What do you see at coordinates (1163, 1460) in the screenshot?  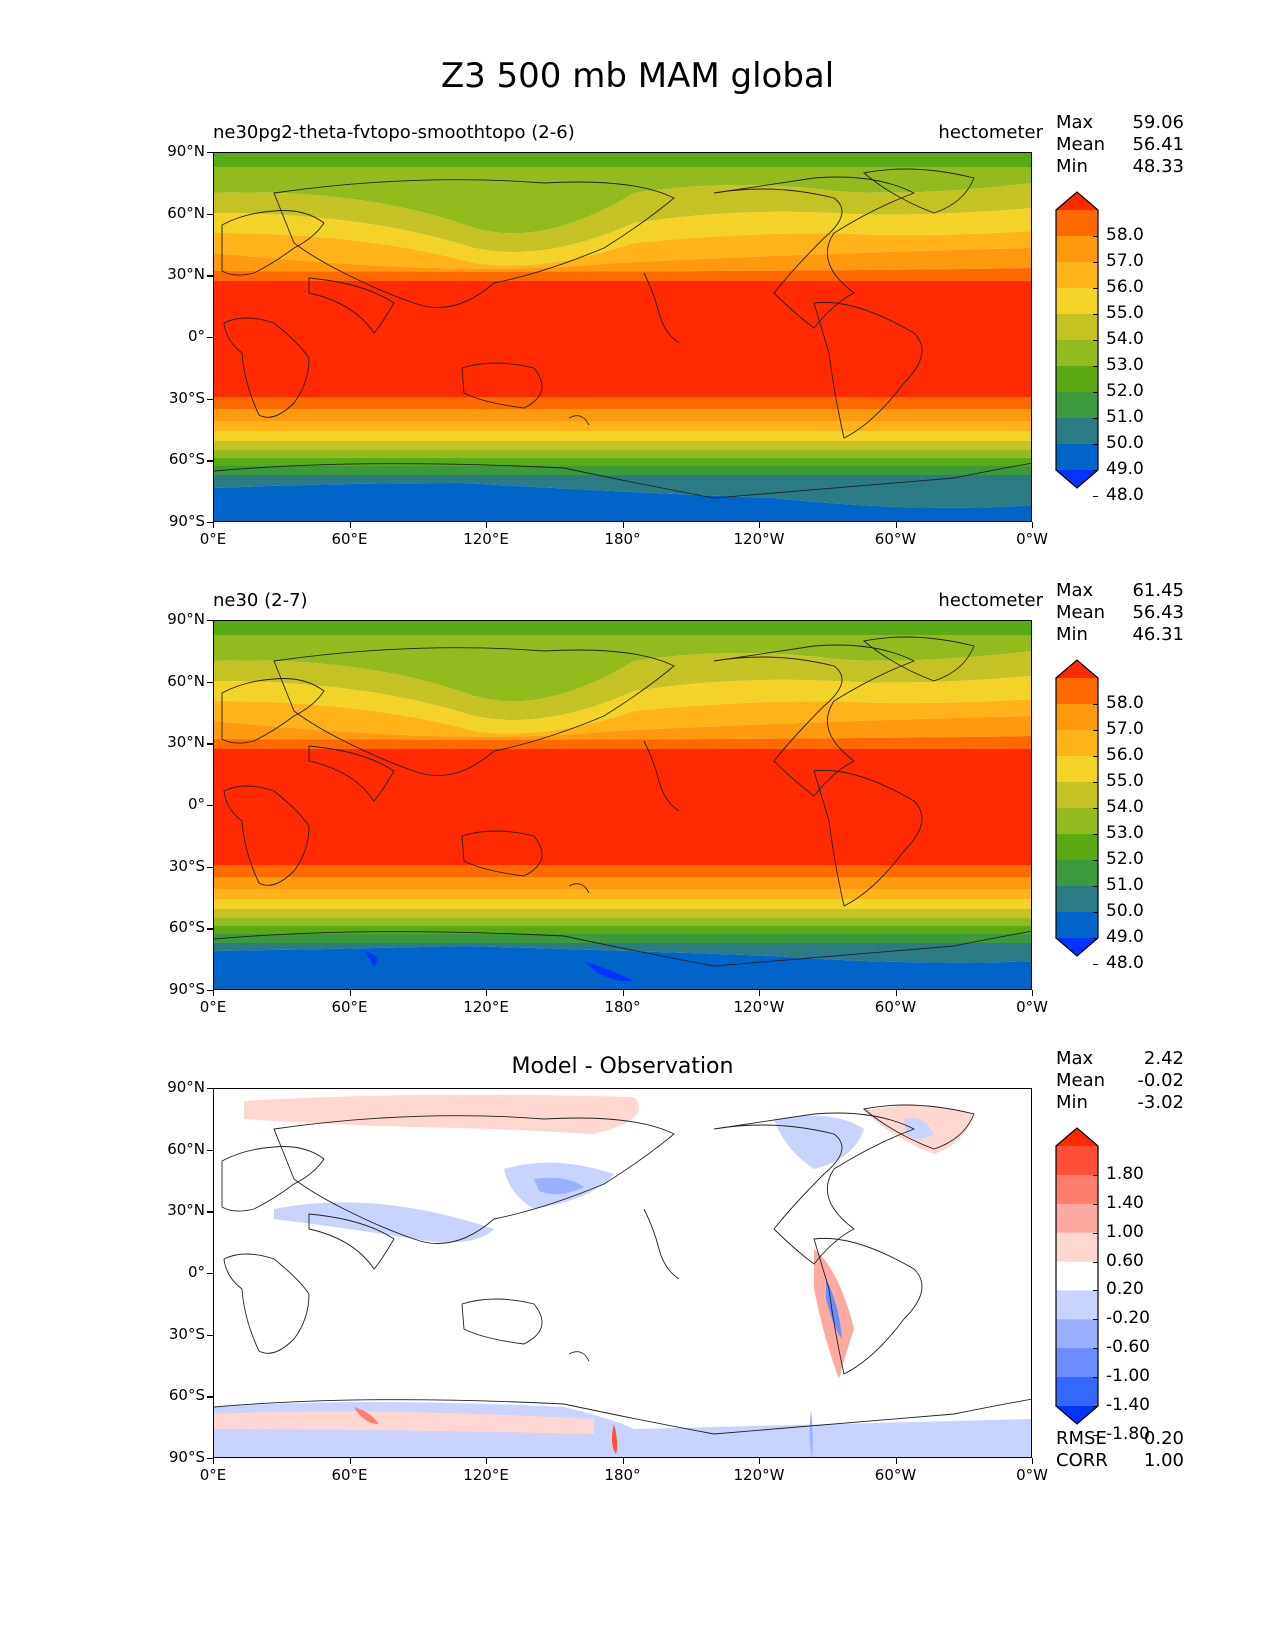 I see `metric-value: 1.00` at bounding box center [1163, 1460].